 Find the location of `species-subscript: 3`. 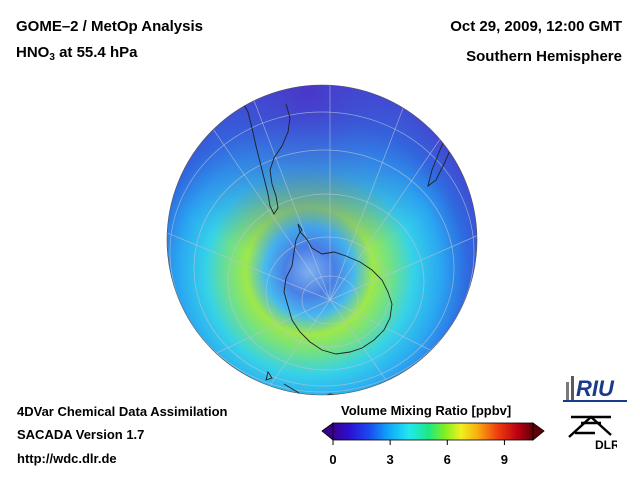

species-subscript: 3 is located at coordinates (52, 57).